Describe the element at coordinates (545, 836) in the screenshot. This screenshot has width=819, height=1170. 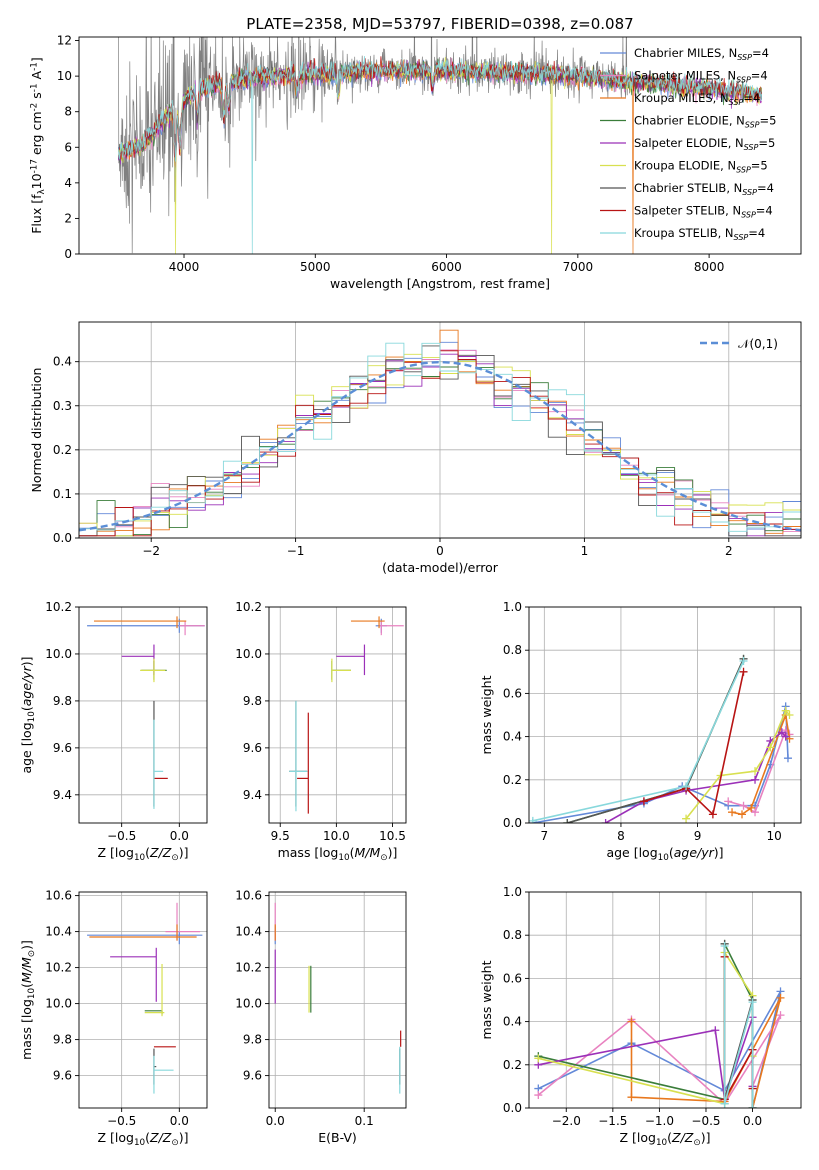
I see `x-tick-label-0: 7` at that location.